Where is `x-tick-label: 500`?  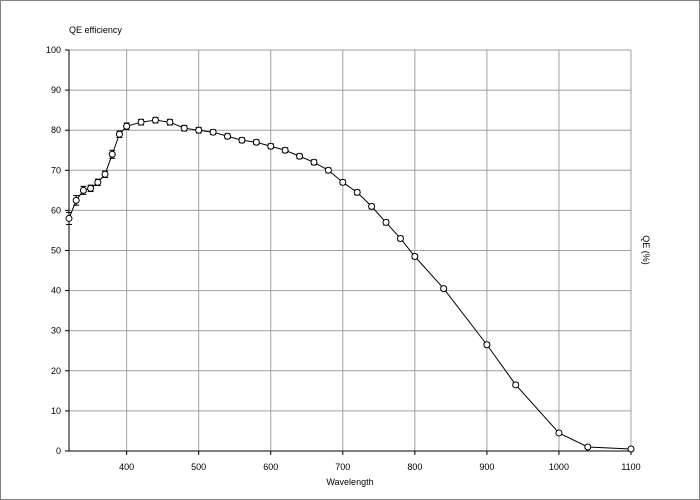 x-tick-label: 500 is located at coordinates (198, 467).